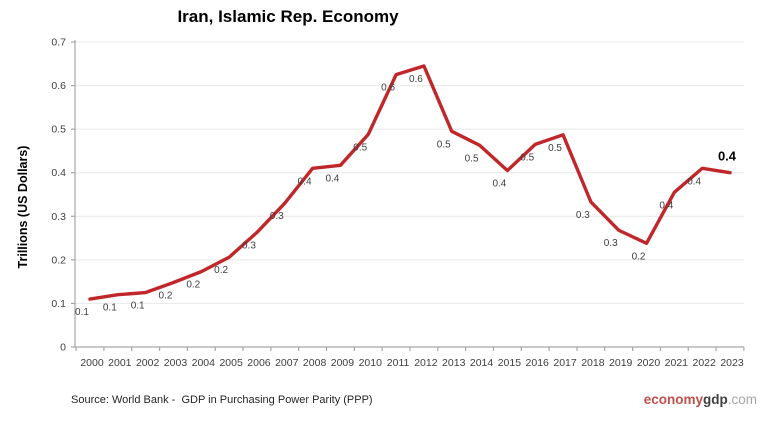 Image resolution: width=768 pixels, height=422 pixels. Describe the element at coordinates (58, 130) in the screenshot. I see `y-tick-label: 0.5` at that location.